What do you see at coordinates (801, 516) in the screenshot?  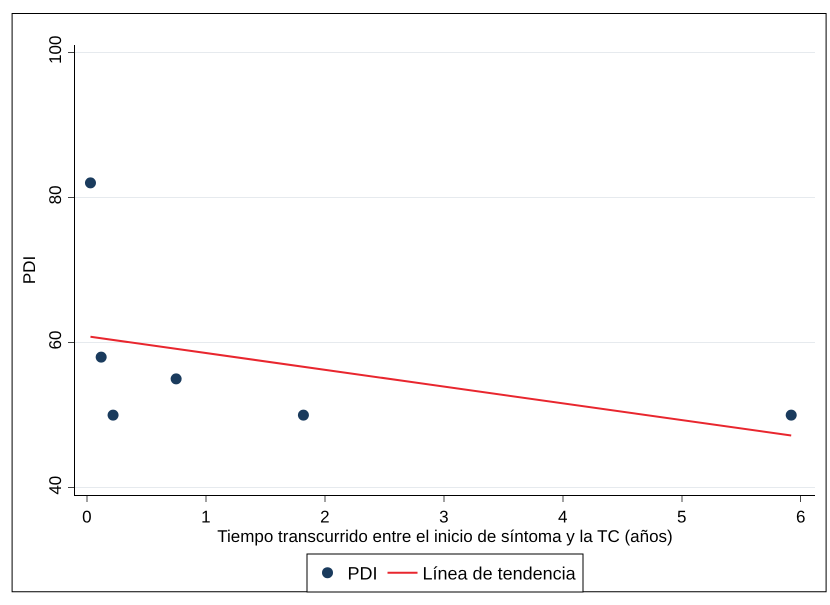 I see `x-tick-label: 6` at bounding box center [801, 516].